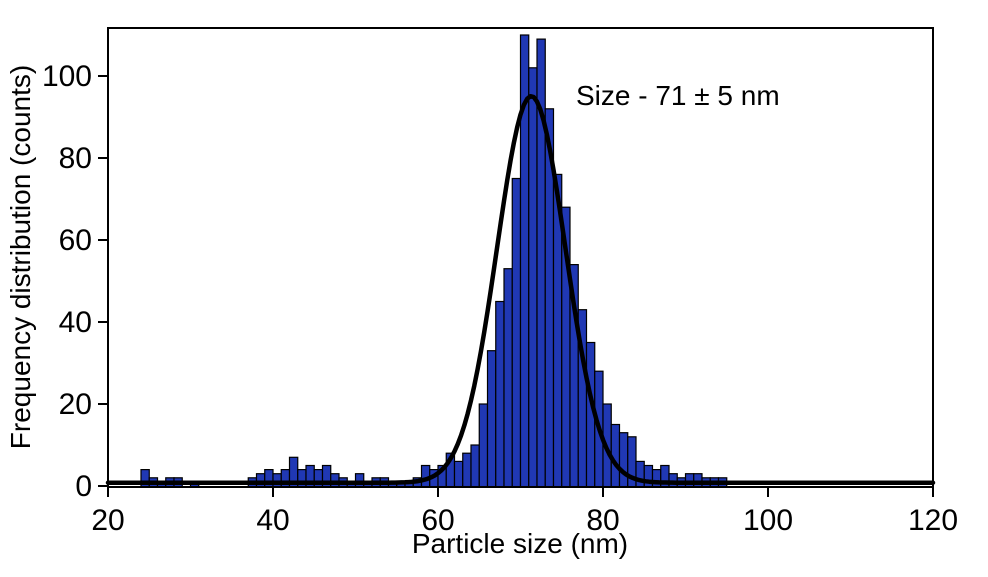 This screenshot has width=988, height=577. I want to click on x-tick-label: 120, so click(933, 520).